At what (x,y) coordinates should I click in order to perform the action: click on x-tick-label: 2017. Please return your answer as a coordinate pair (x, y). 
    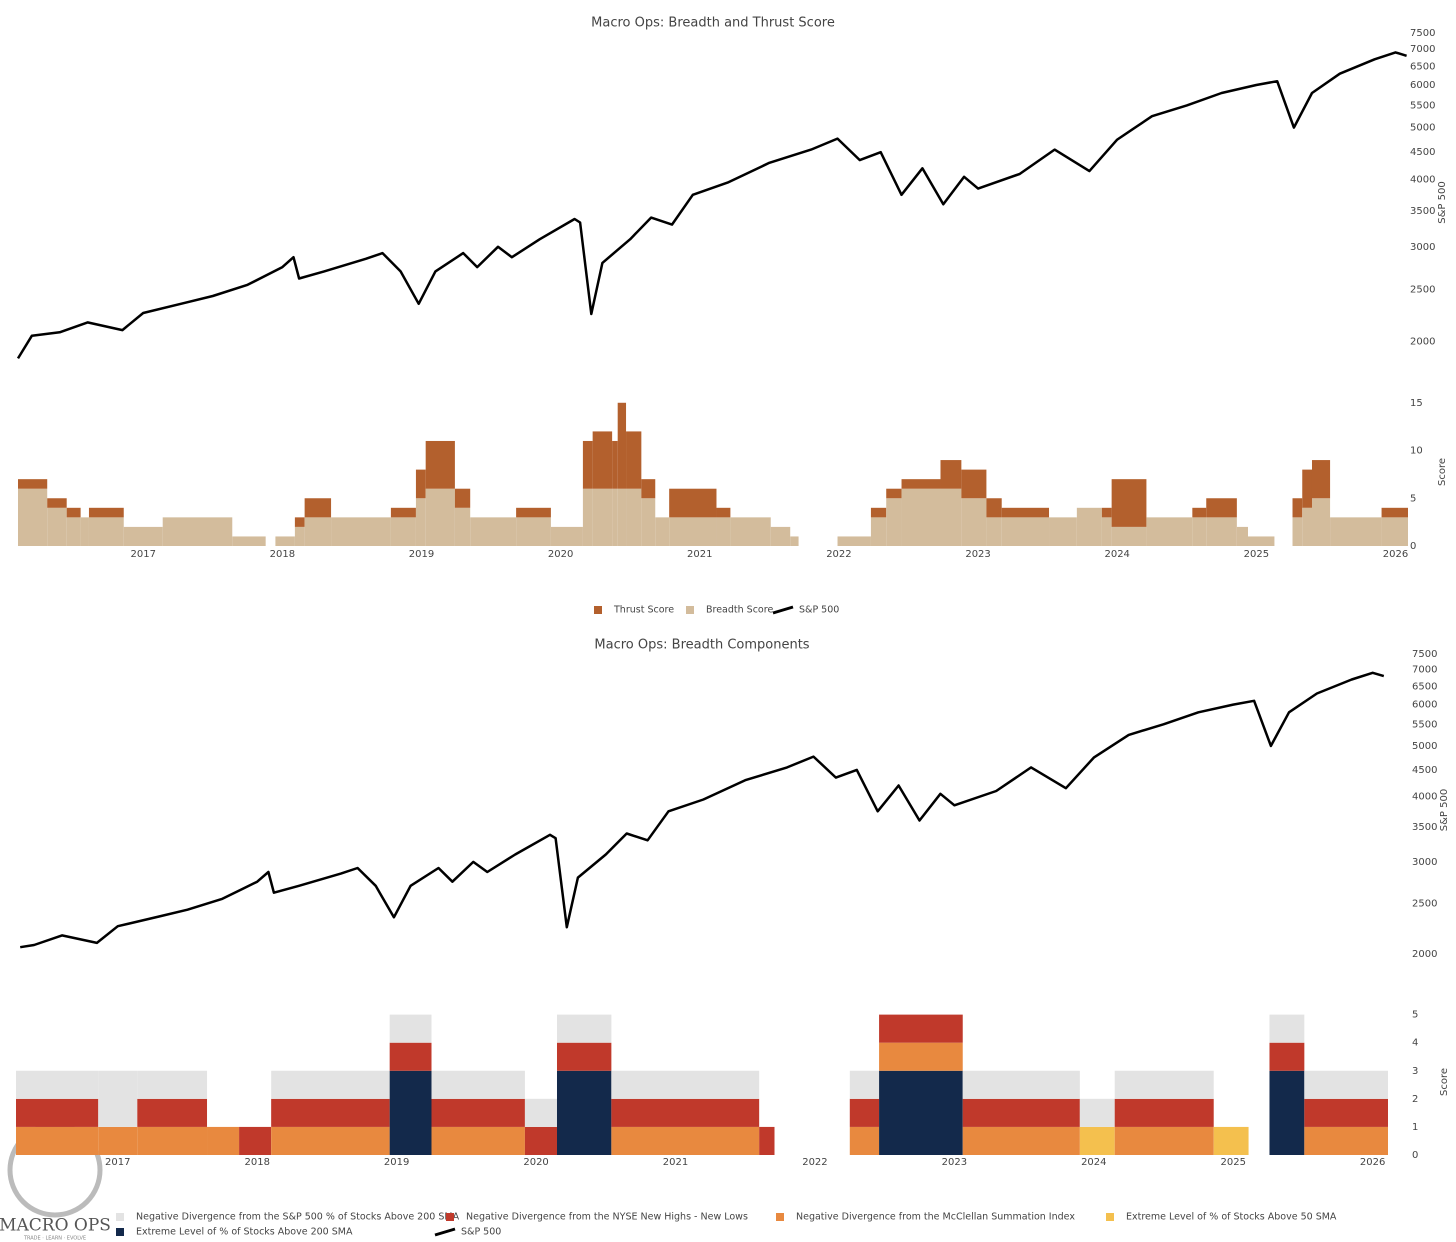
    Looking at the image, I should click on (117, 1162).